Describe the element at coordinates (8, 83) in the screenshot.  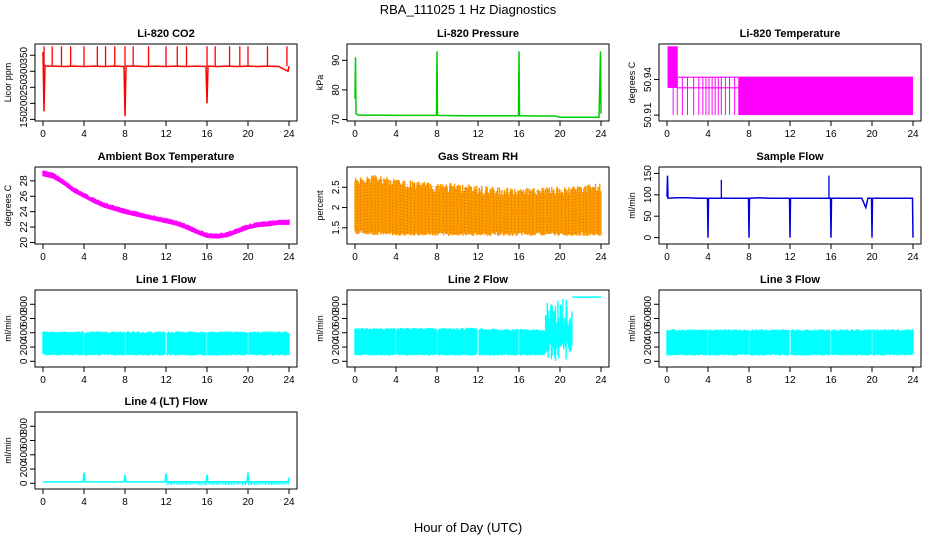
I see `panel-ylabel: Licor ppm` at that location.